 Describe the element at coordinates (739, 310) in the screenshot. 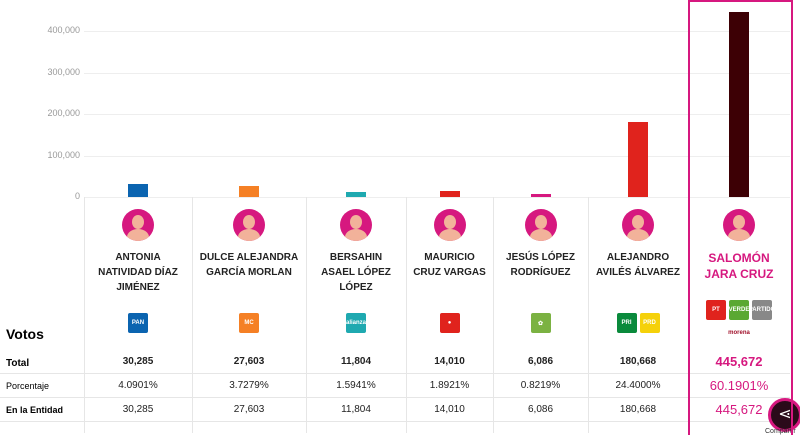

I see `party-logo: VERDE` at that location.